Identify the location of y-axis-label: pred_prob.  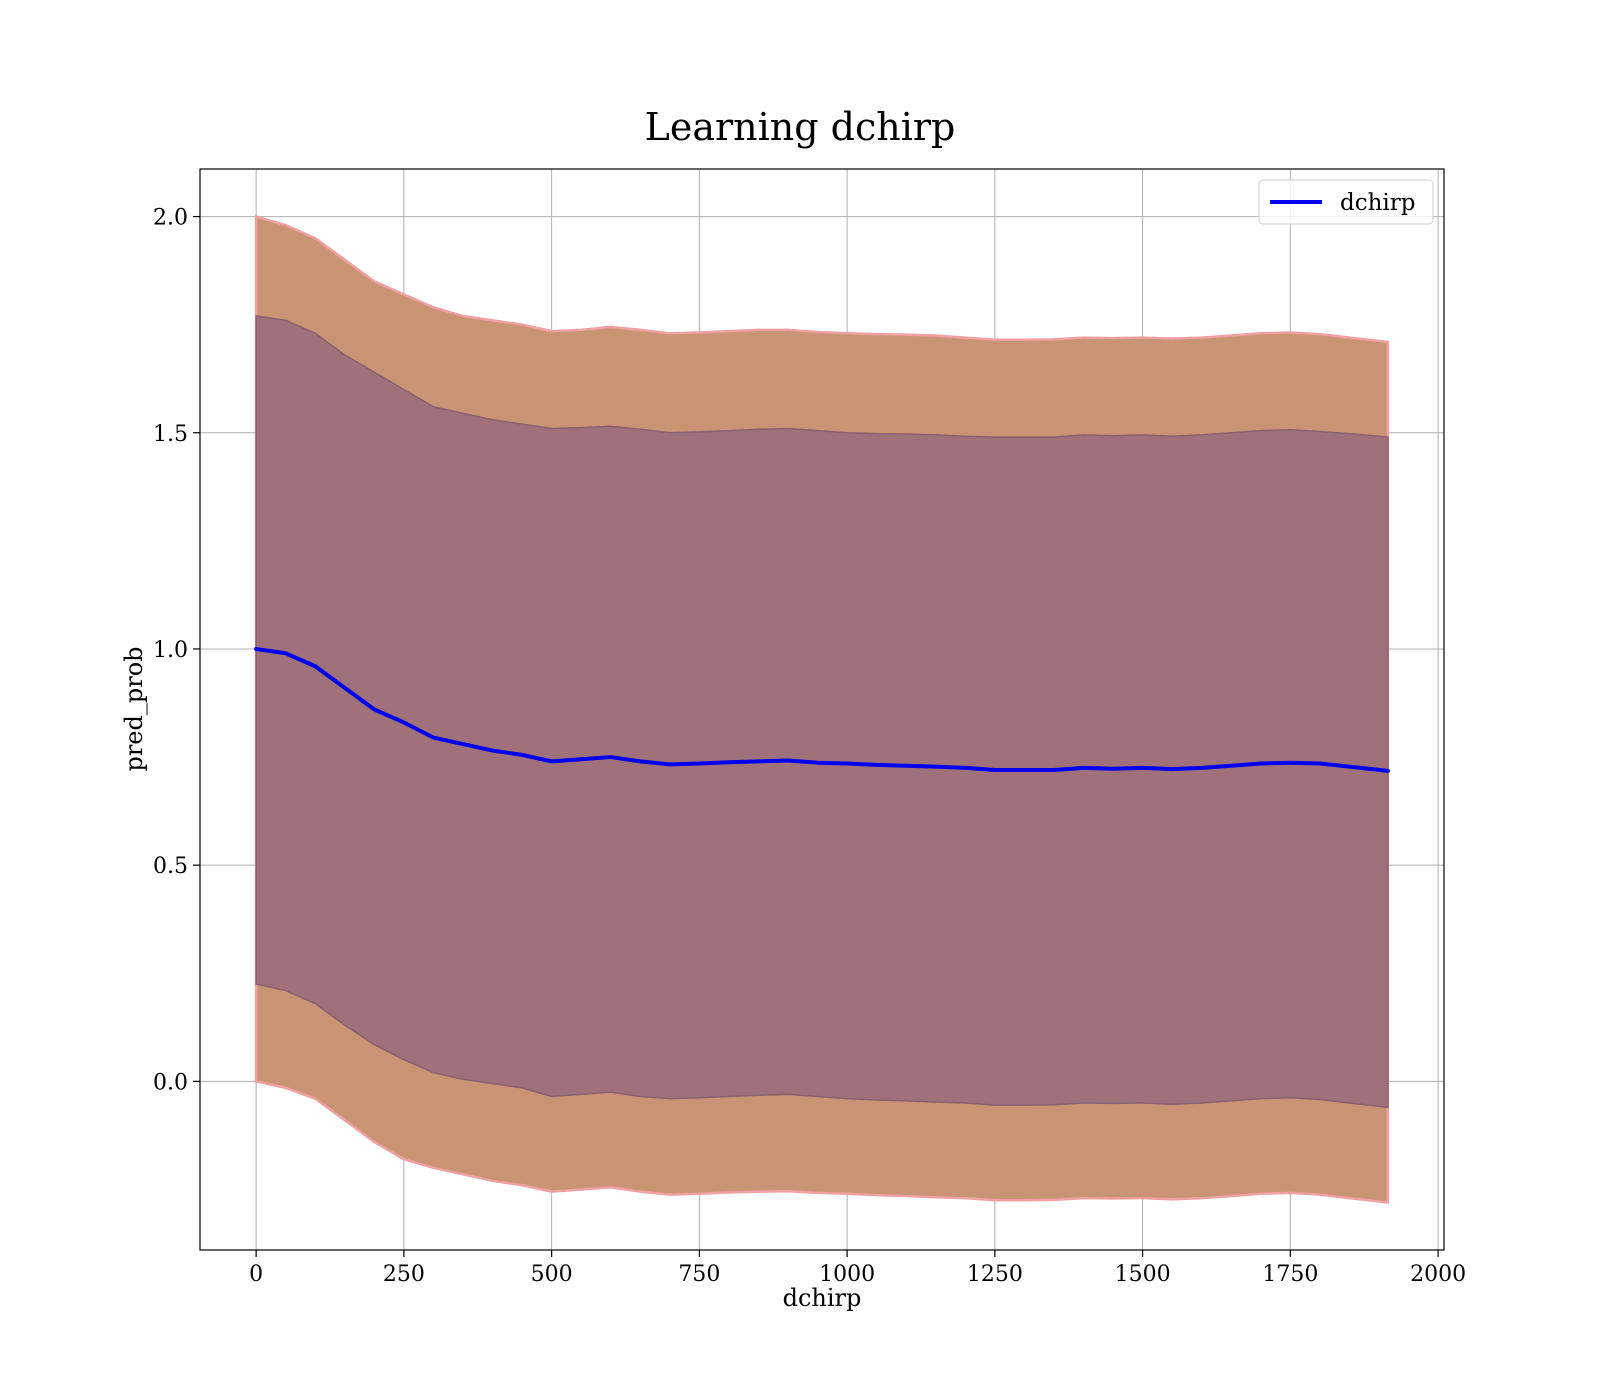
(134, 708).